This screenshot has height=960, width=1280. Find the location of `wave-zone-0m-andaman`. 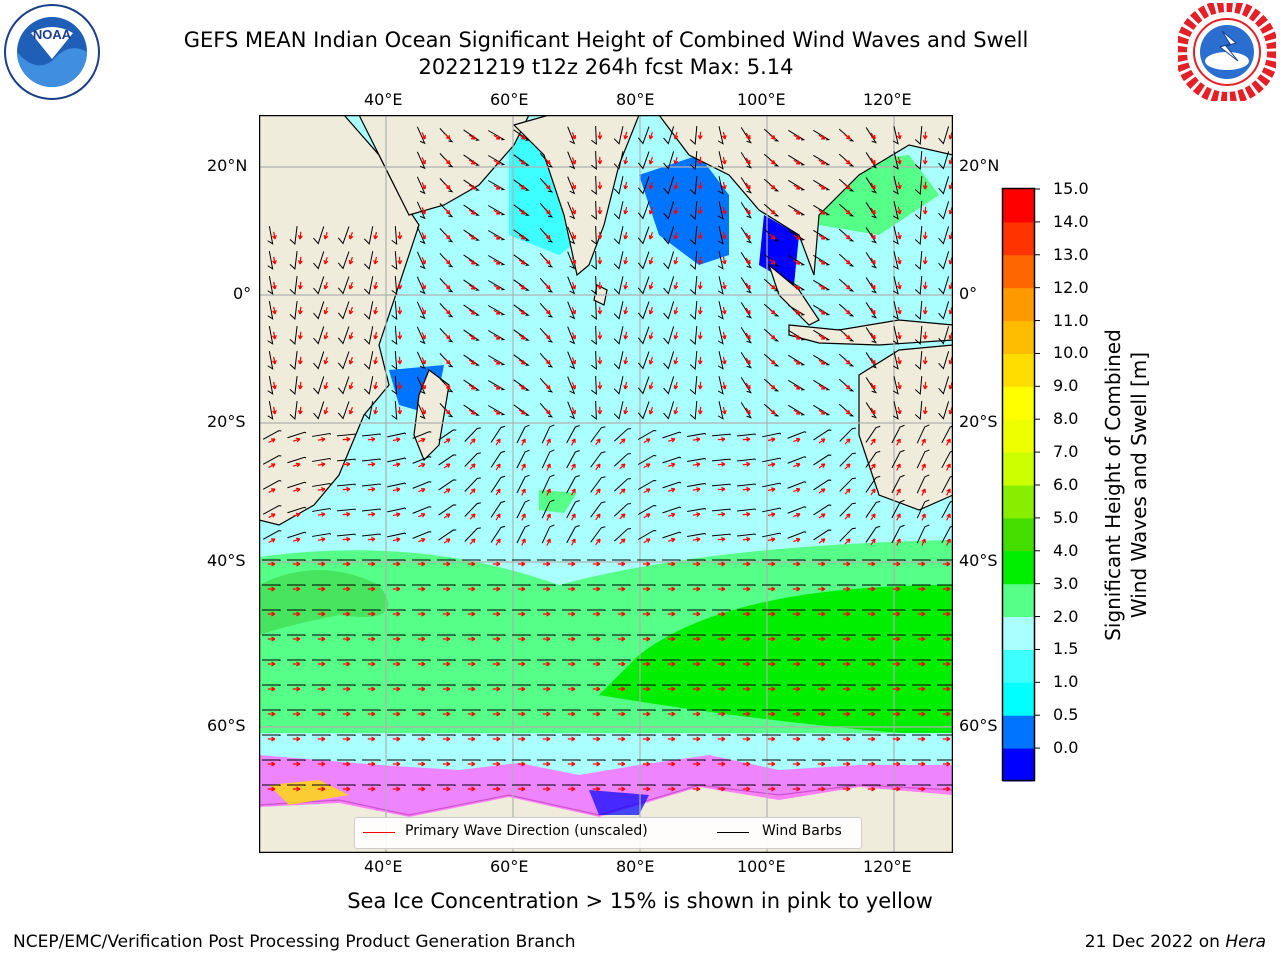

wave-zone-0m-andaman is located at coordinates (779, 250).